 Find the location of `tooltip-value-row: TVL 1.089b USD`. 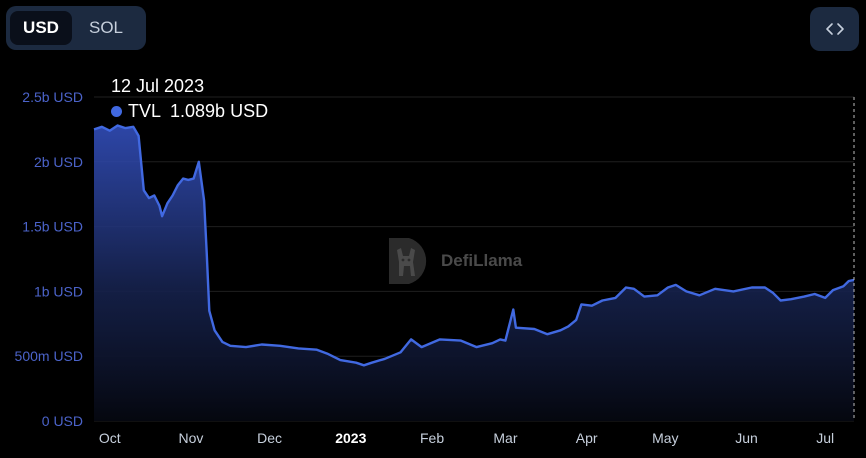

tooltip-value-row: TVL 1.089b USD is located at coordinates (189, 111).